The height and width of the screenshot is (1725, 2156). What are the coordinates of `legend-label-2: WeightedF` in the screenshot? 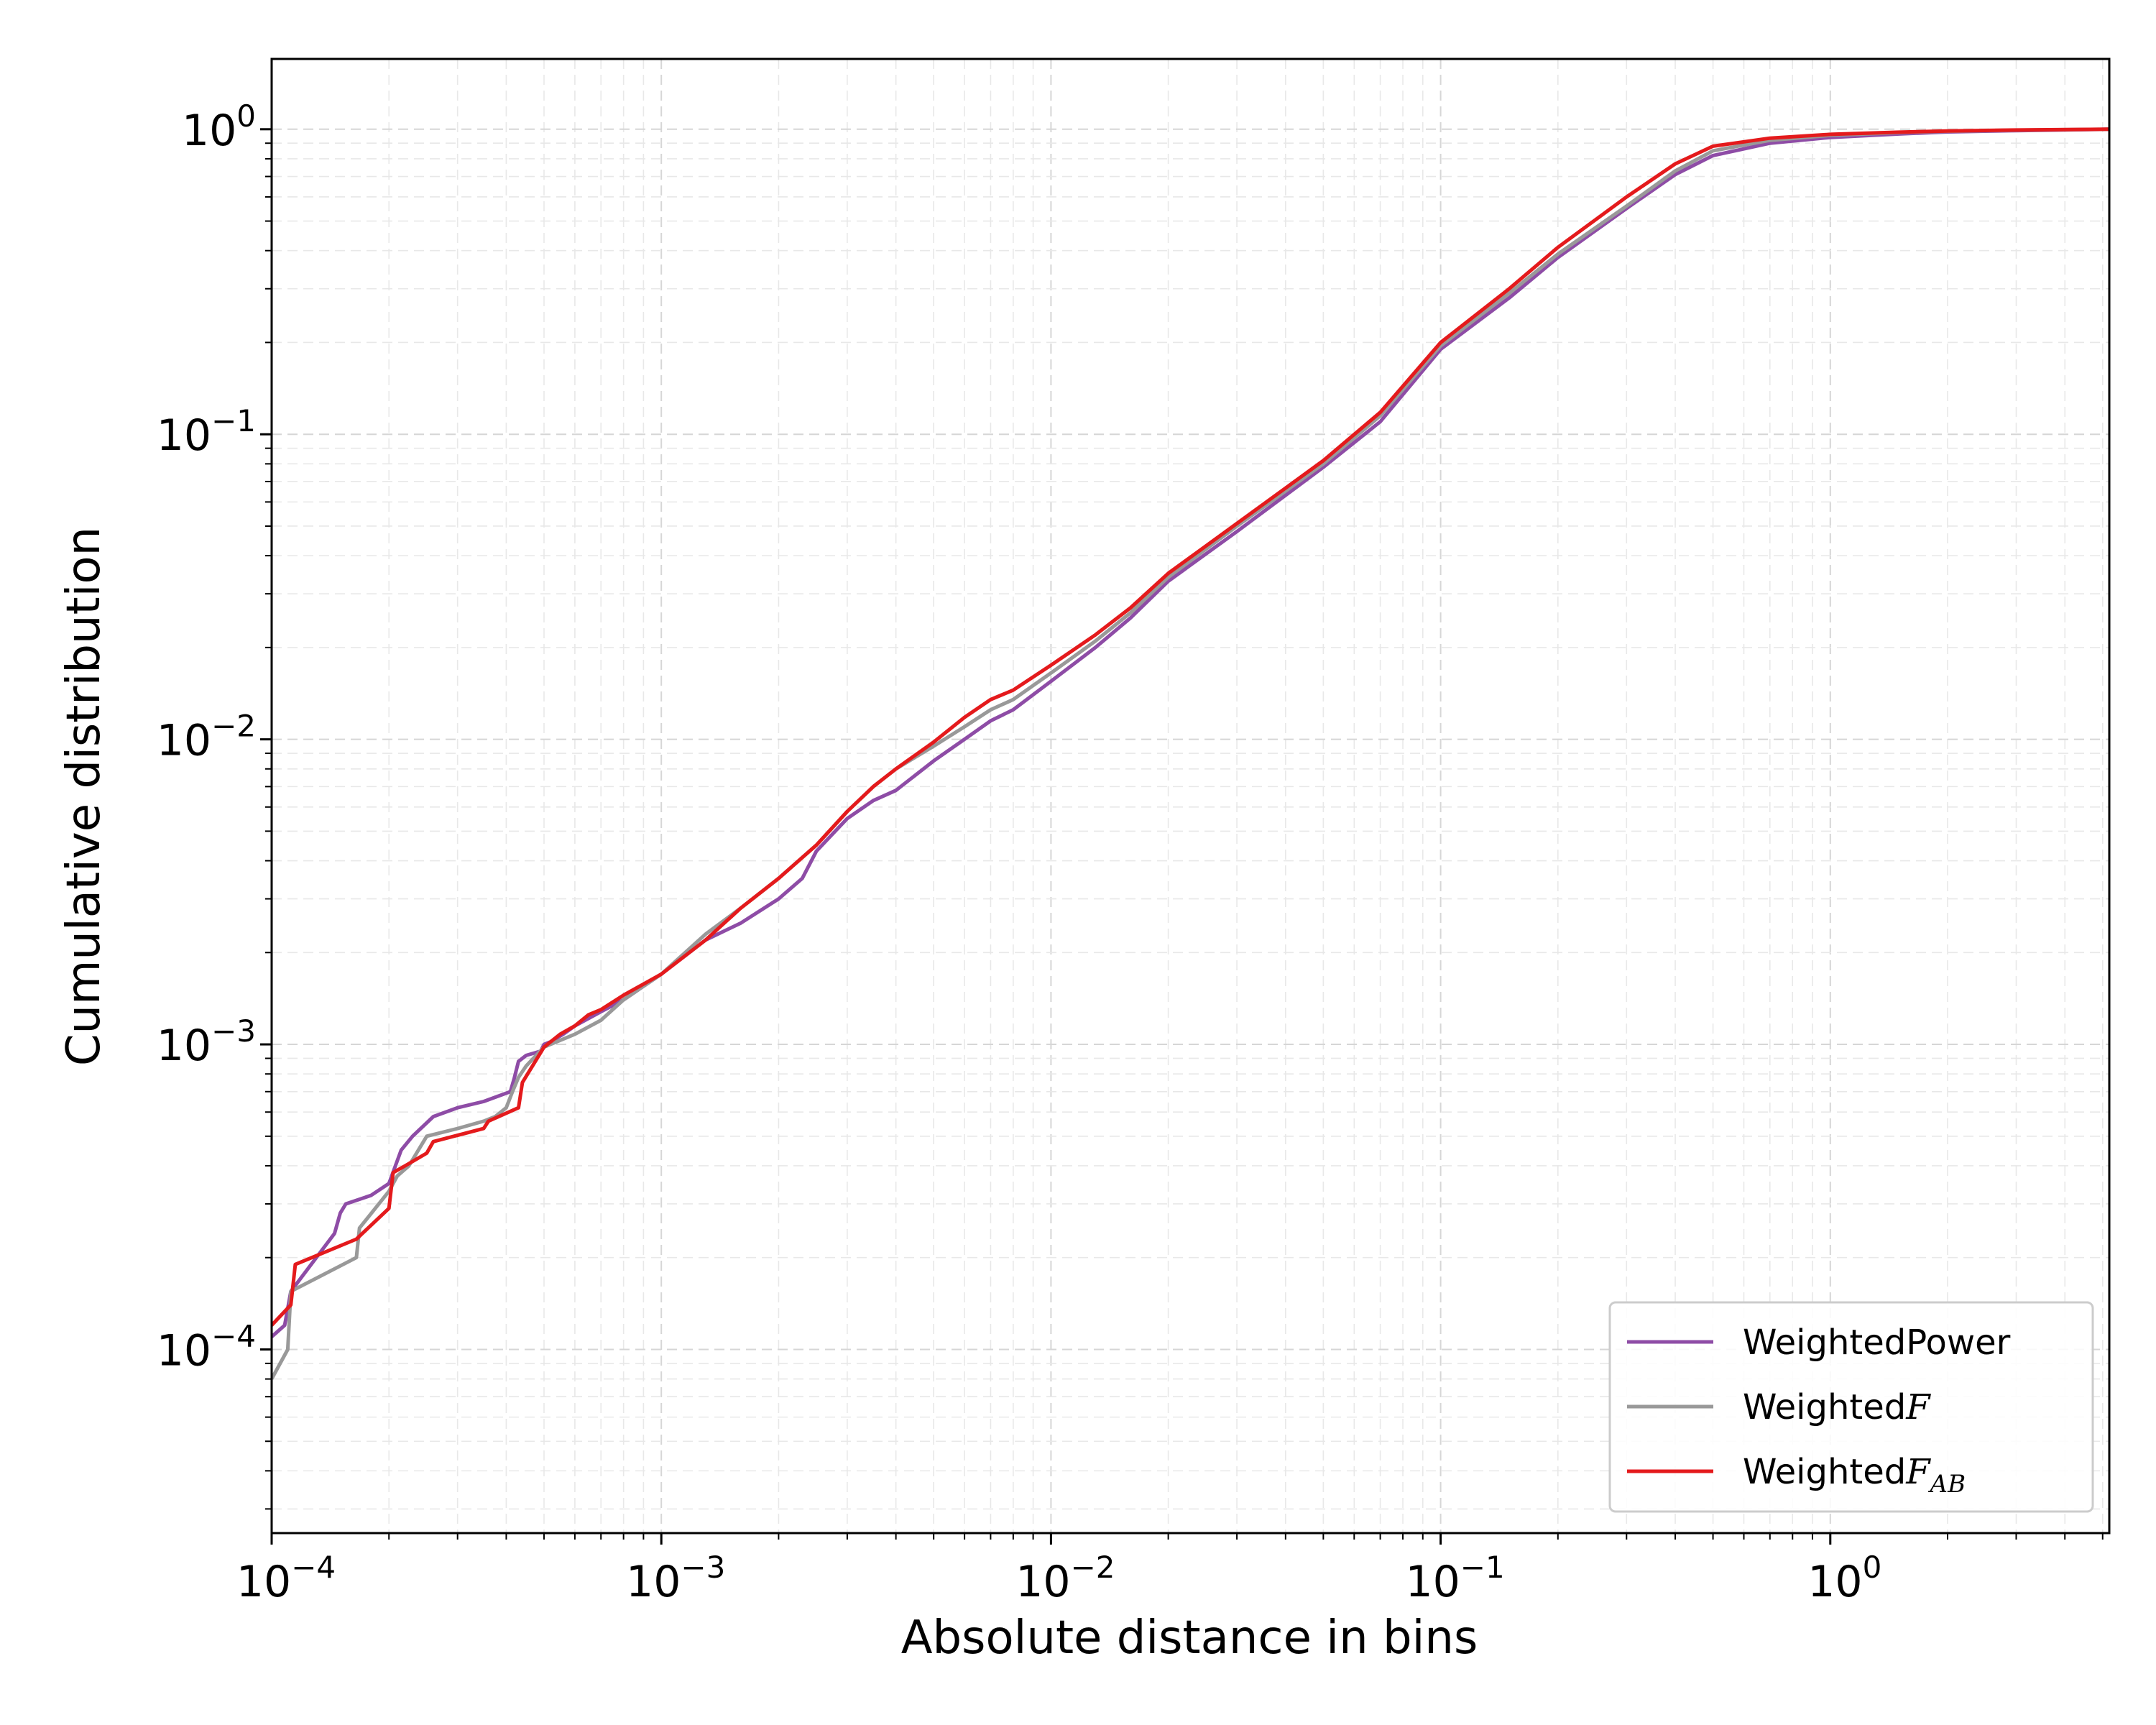 It's located at (1837, 1407).